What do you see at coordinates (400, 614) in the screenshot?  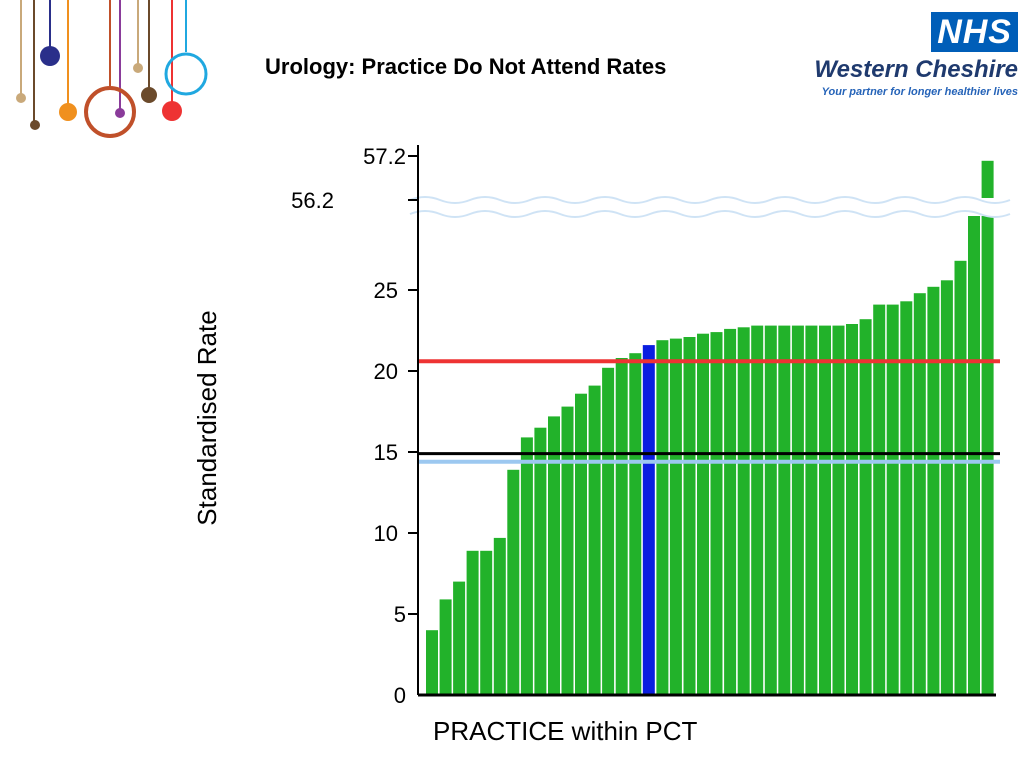 I see `y-tick-label: 5` at bounding box center [400, 614].